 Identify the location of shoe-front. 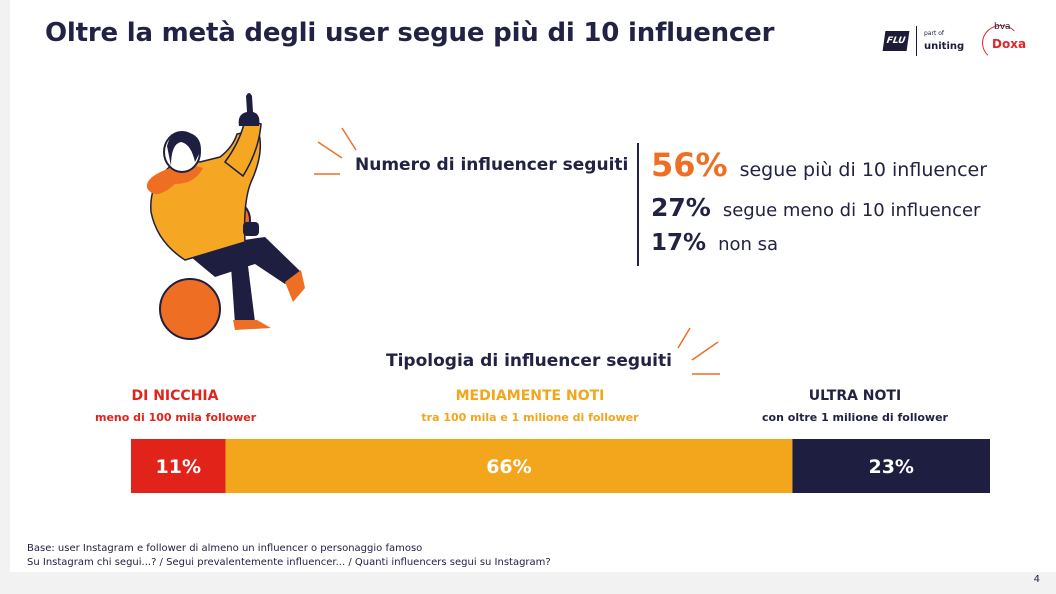
(252, 325).